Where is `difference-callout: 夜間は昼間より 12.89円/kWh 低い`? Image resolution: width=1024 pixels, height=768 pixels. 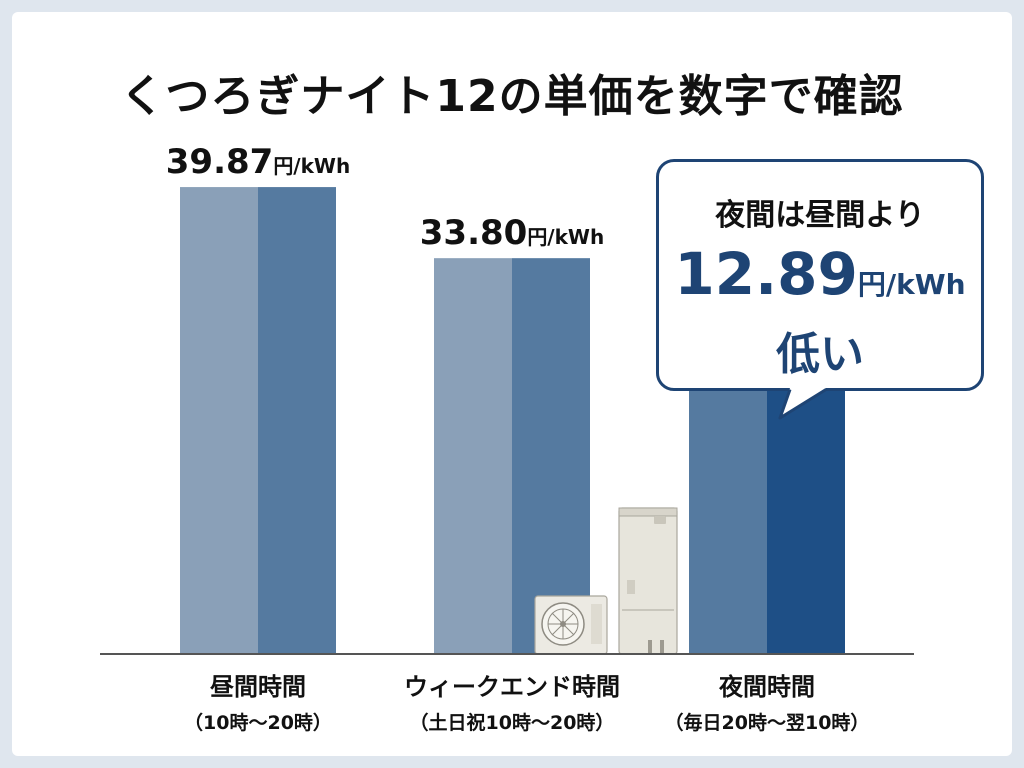 difference-callout: 夜間は昼間より 12.89円/kWh 低い is located at coordinates (820, 275).